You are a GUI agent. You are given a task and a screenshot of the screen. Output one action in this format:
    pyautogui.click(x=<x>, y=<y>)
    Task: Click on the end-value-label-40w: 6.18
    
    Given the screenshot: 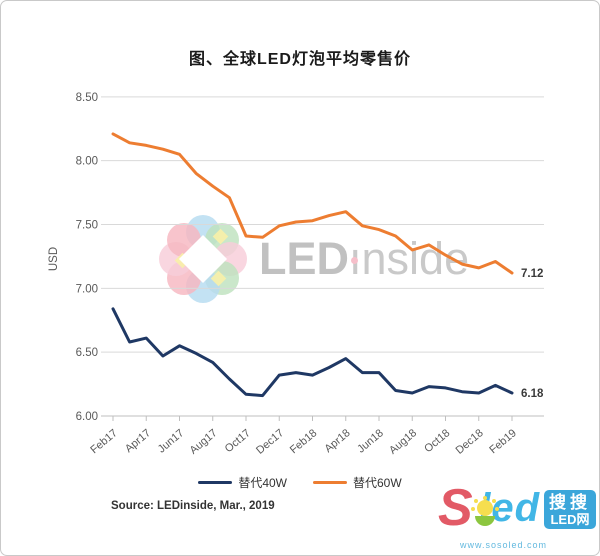 What is the action you would take?
    pyautogui.click(x=532, y=394)
    